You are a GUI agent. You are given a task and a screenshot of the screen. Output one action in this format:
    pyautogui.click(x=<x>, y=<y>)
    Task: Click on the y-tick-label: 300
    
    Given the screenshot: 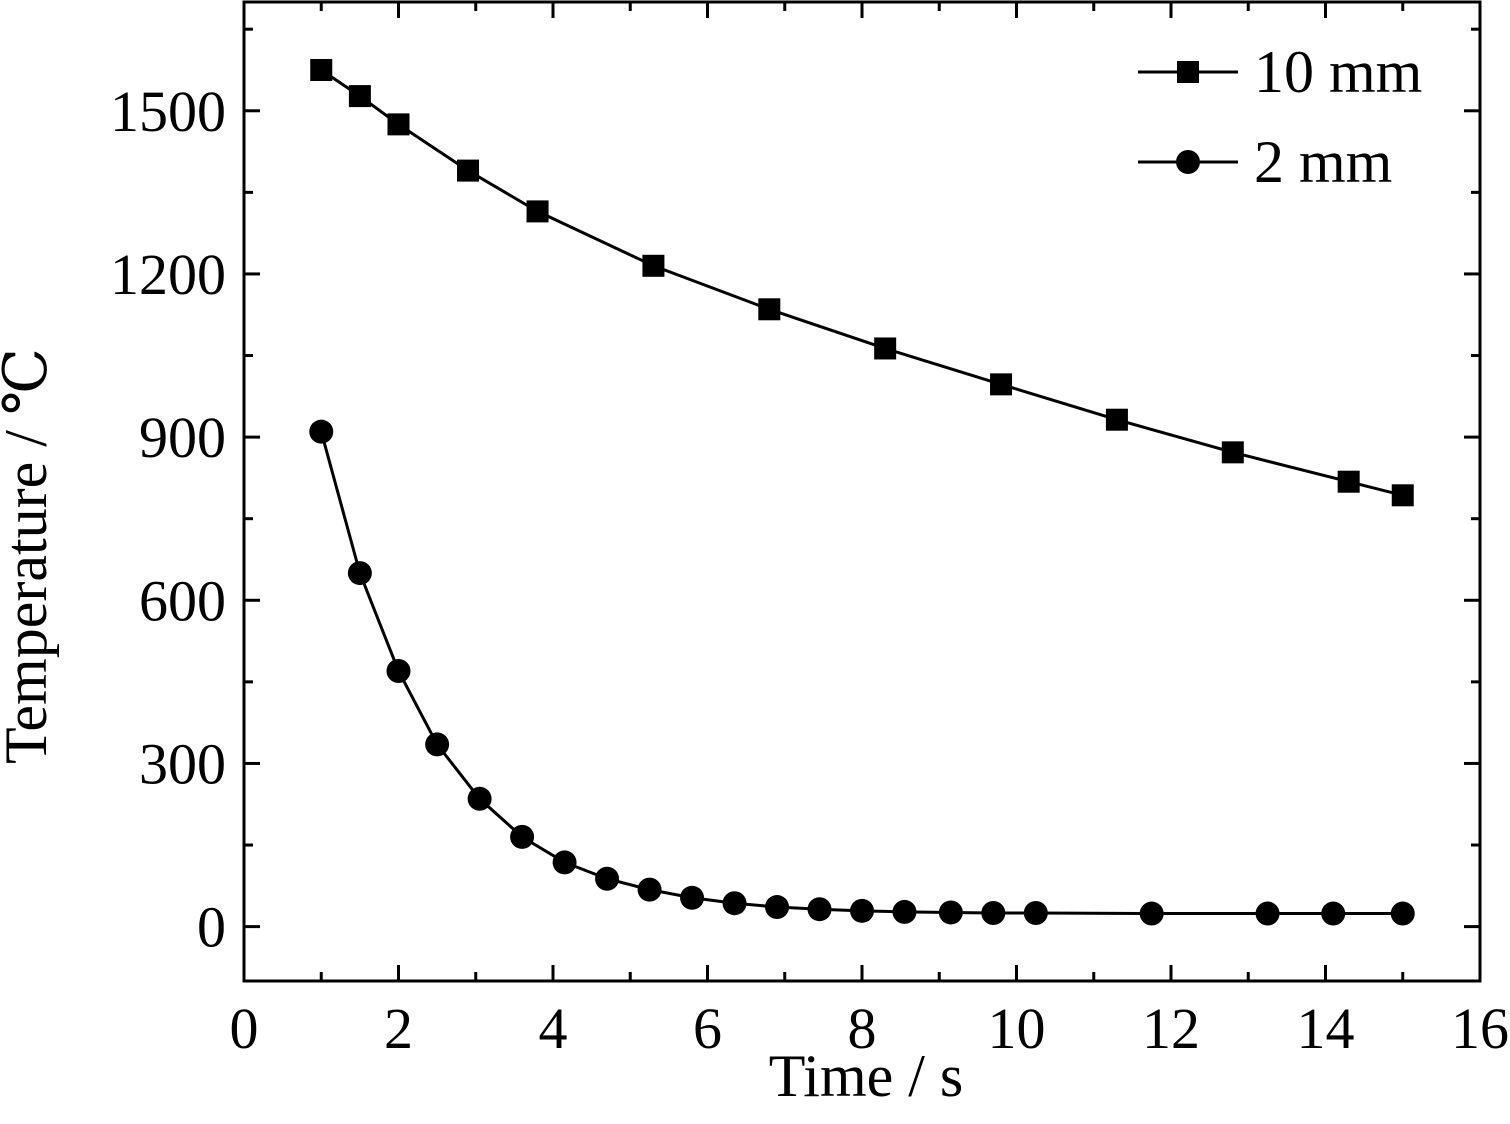 What is the action you would take?
    pyautogui.click(x=182, y=763)
    